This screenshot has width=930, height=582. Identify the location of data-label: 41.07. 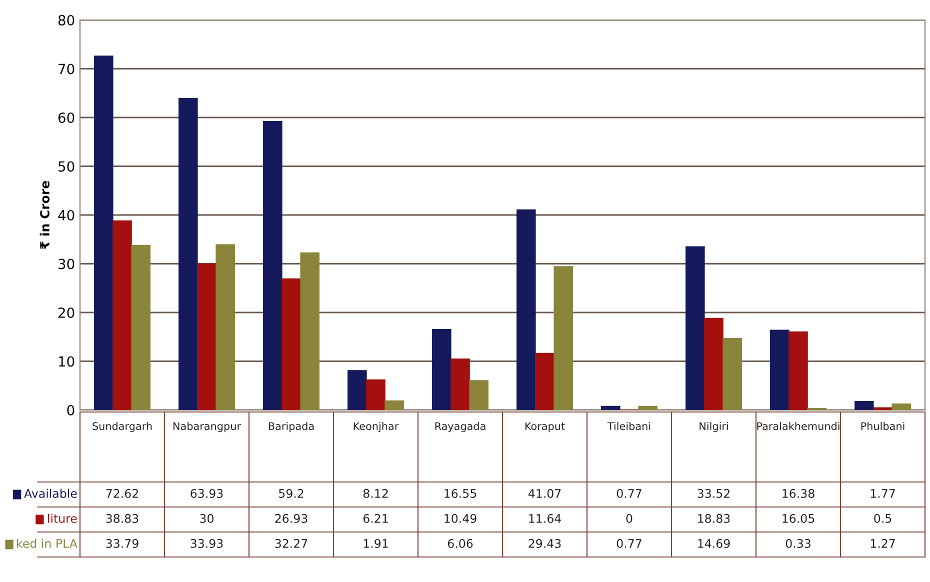
(544, 493).